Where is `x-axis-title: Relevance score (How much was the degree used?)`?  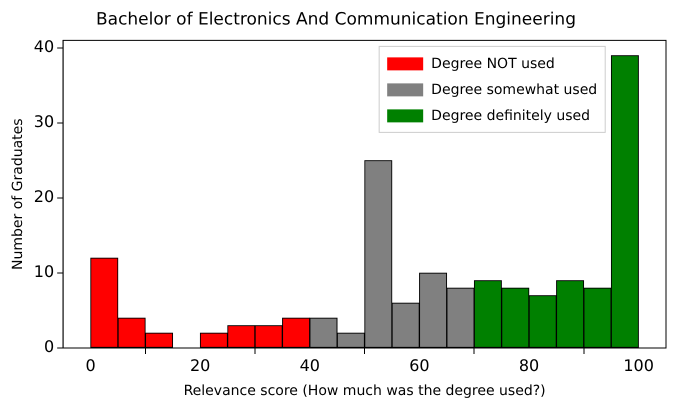 x-axis-title: Relevance score (How much was the degree used?) is located at coordinates (365, 391).